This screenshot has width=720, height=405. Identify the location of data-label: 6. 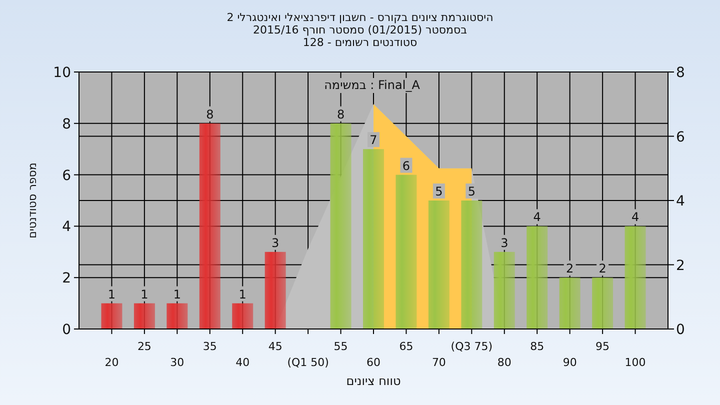
(406, 165).